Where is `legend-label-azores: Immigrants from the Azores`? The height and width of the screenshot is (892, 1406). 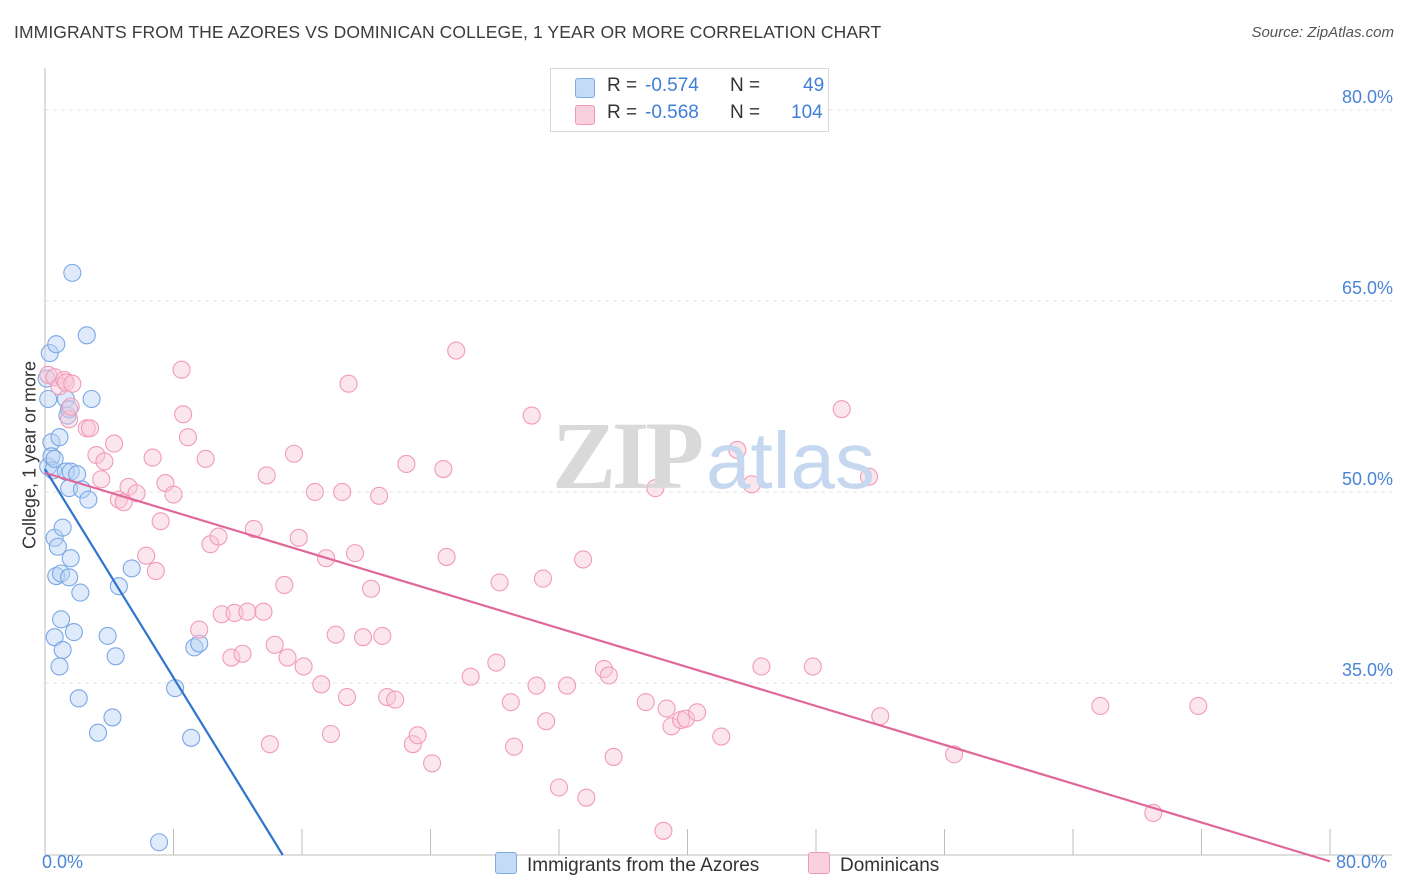
legend-label-azores: Immigrants from the Azores is located at coordinates (643, 865).